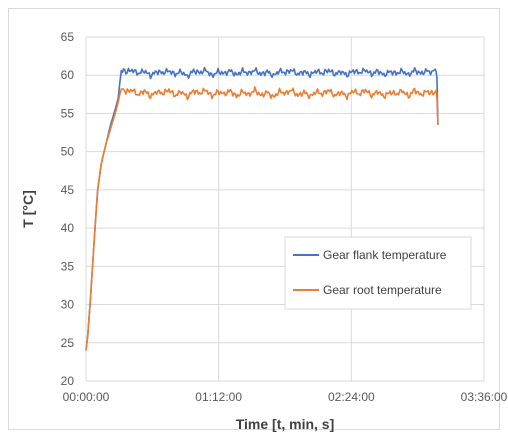 This screenshot has height=438, width=508. I want to click on x-axis-ticks: 00:00:00 01:12:00 02:24:00 03:36:00, so click(285, 397).